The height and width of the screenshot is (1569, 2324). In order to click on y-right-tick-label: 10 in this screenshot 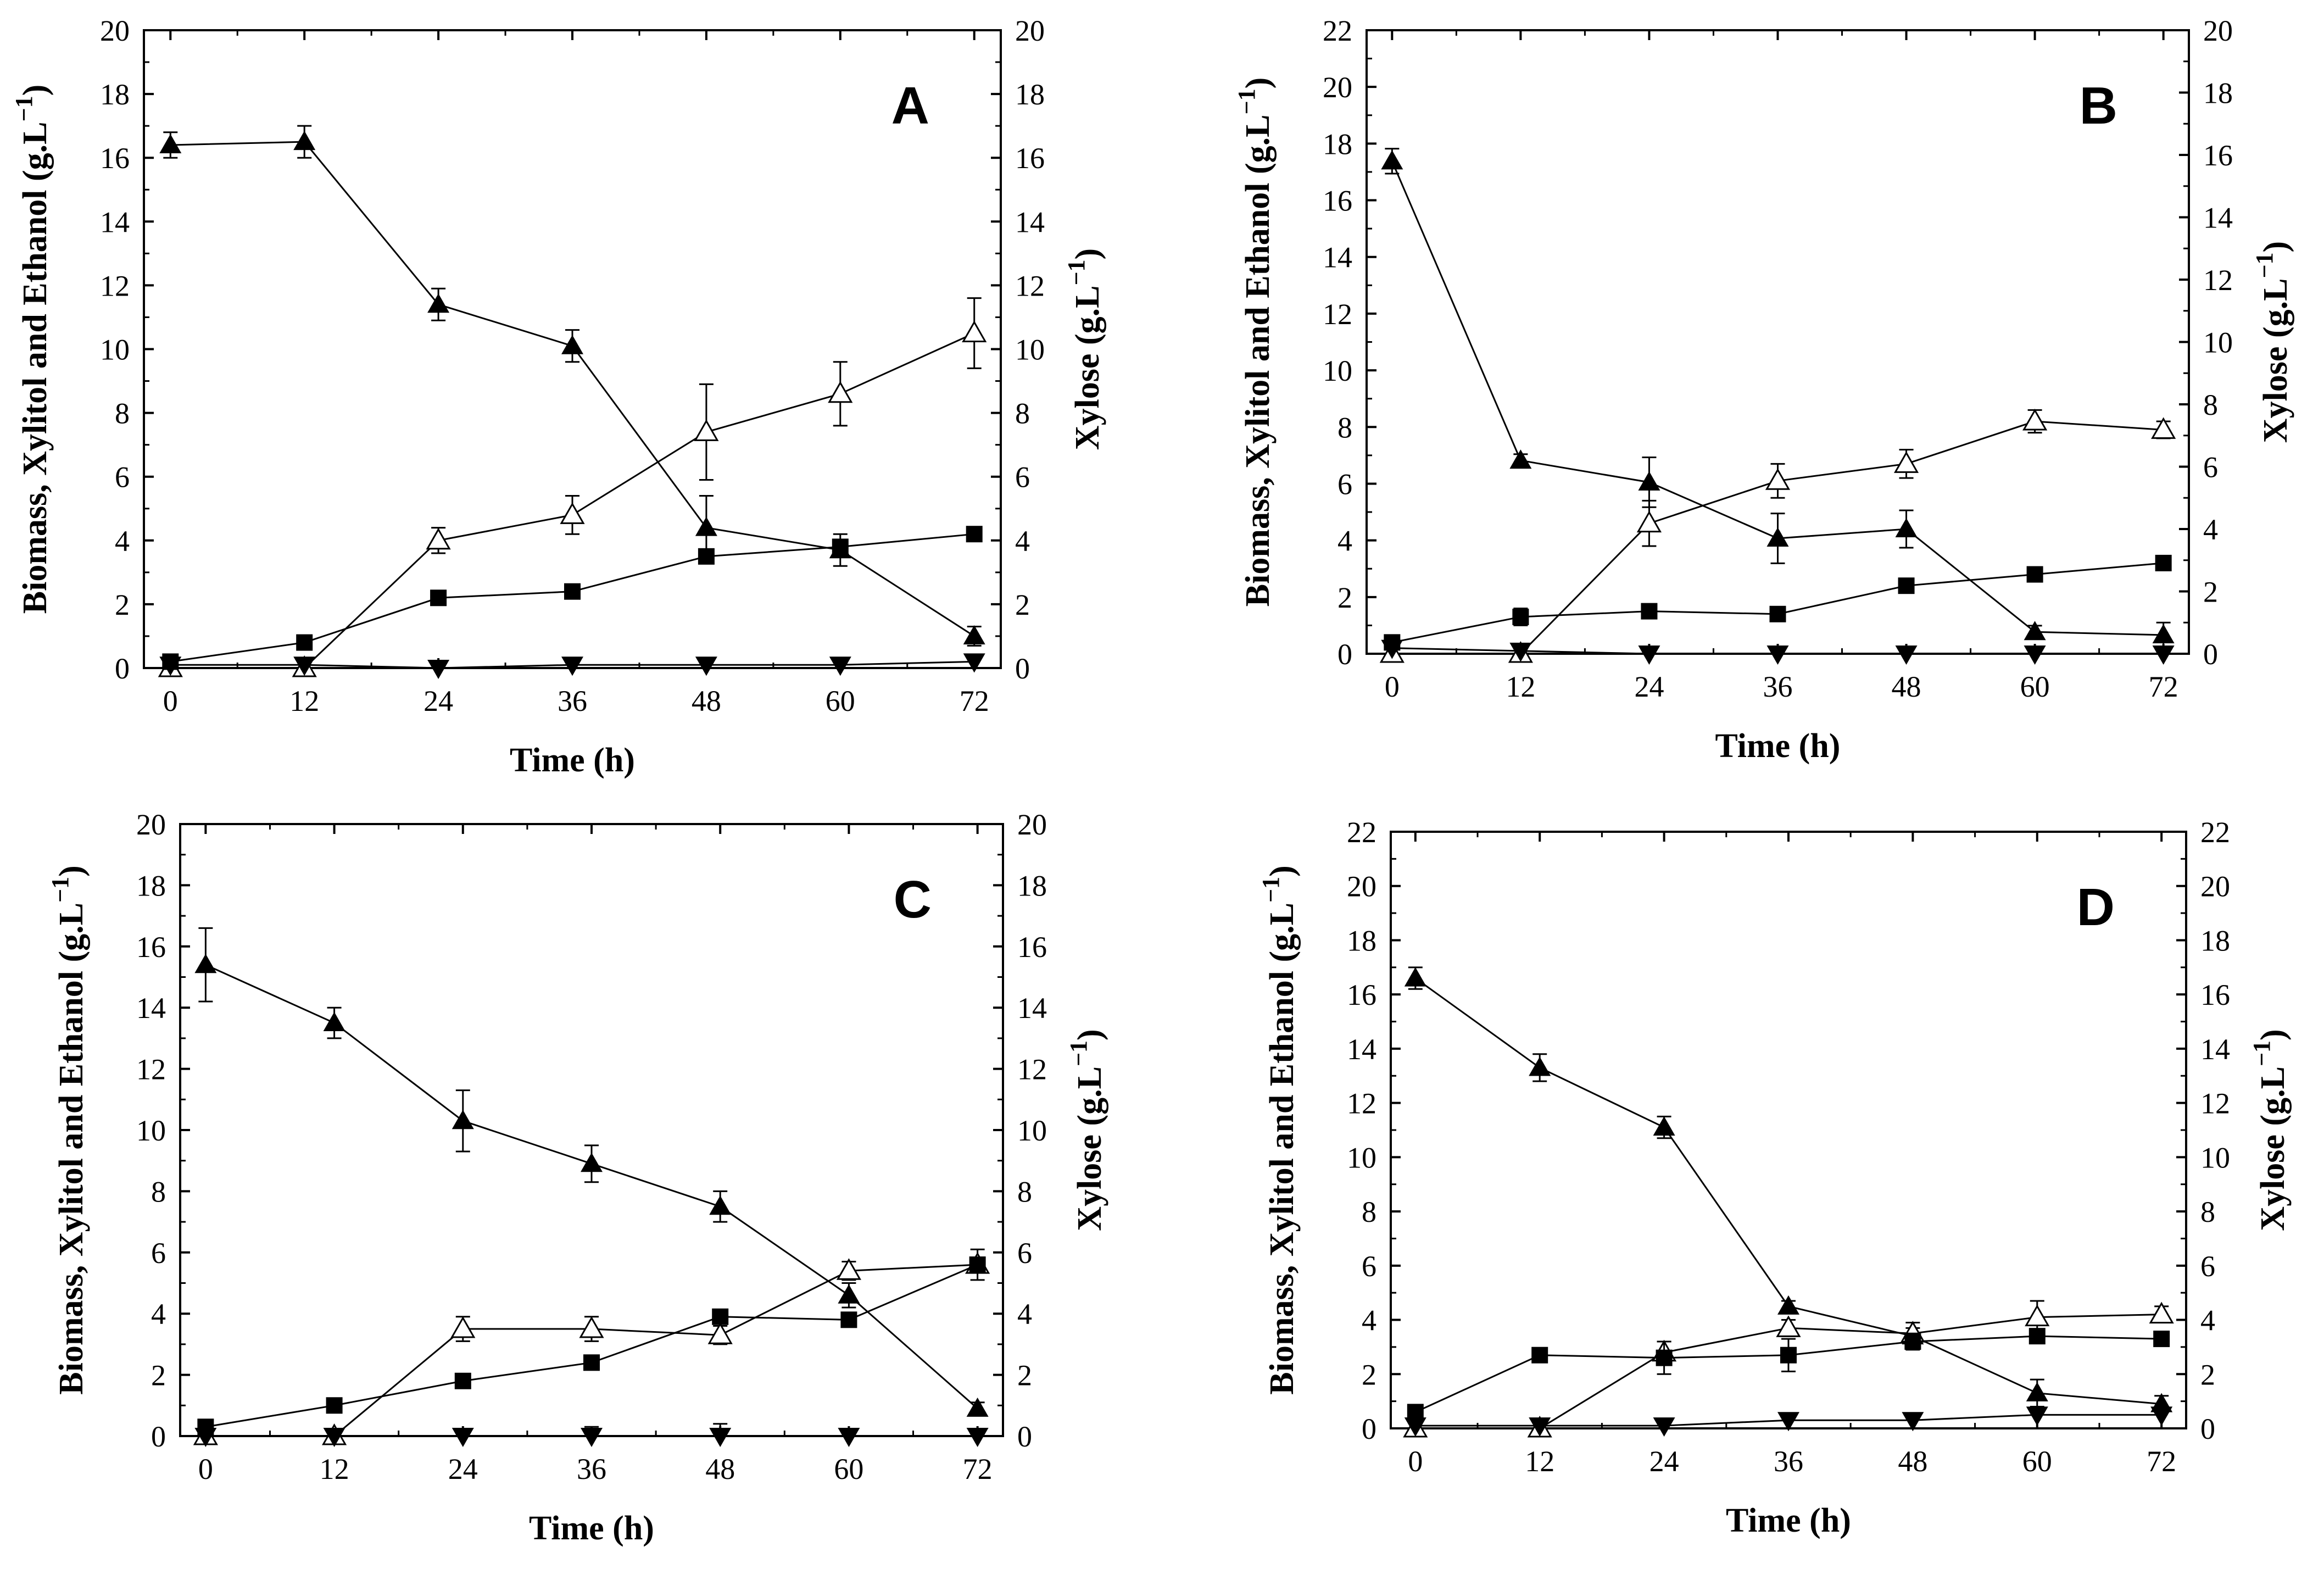, I will do `click(1030, 350)`.